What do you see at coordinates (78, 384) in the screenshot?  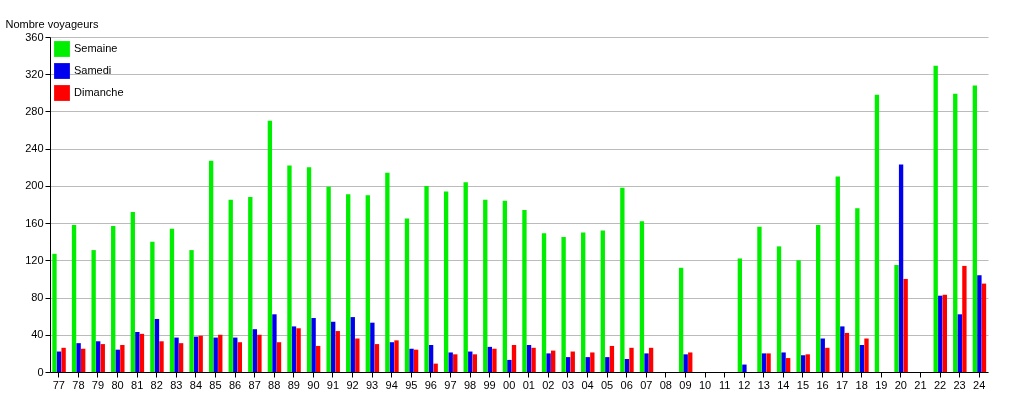 I see `x-tick-label: 78` at bounding box center [78, 384].